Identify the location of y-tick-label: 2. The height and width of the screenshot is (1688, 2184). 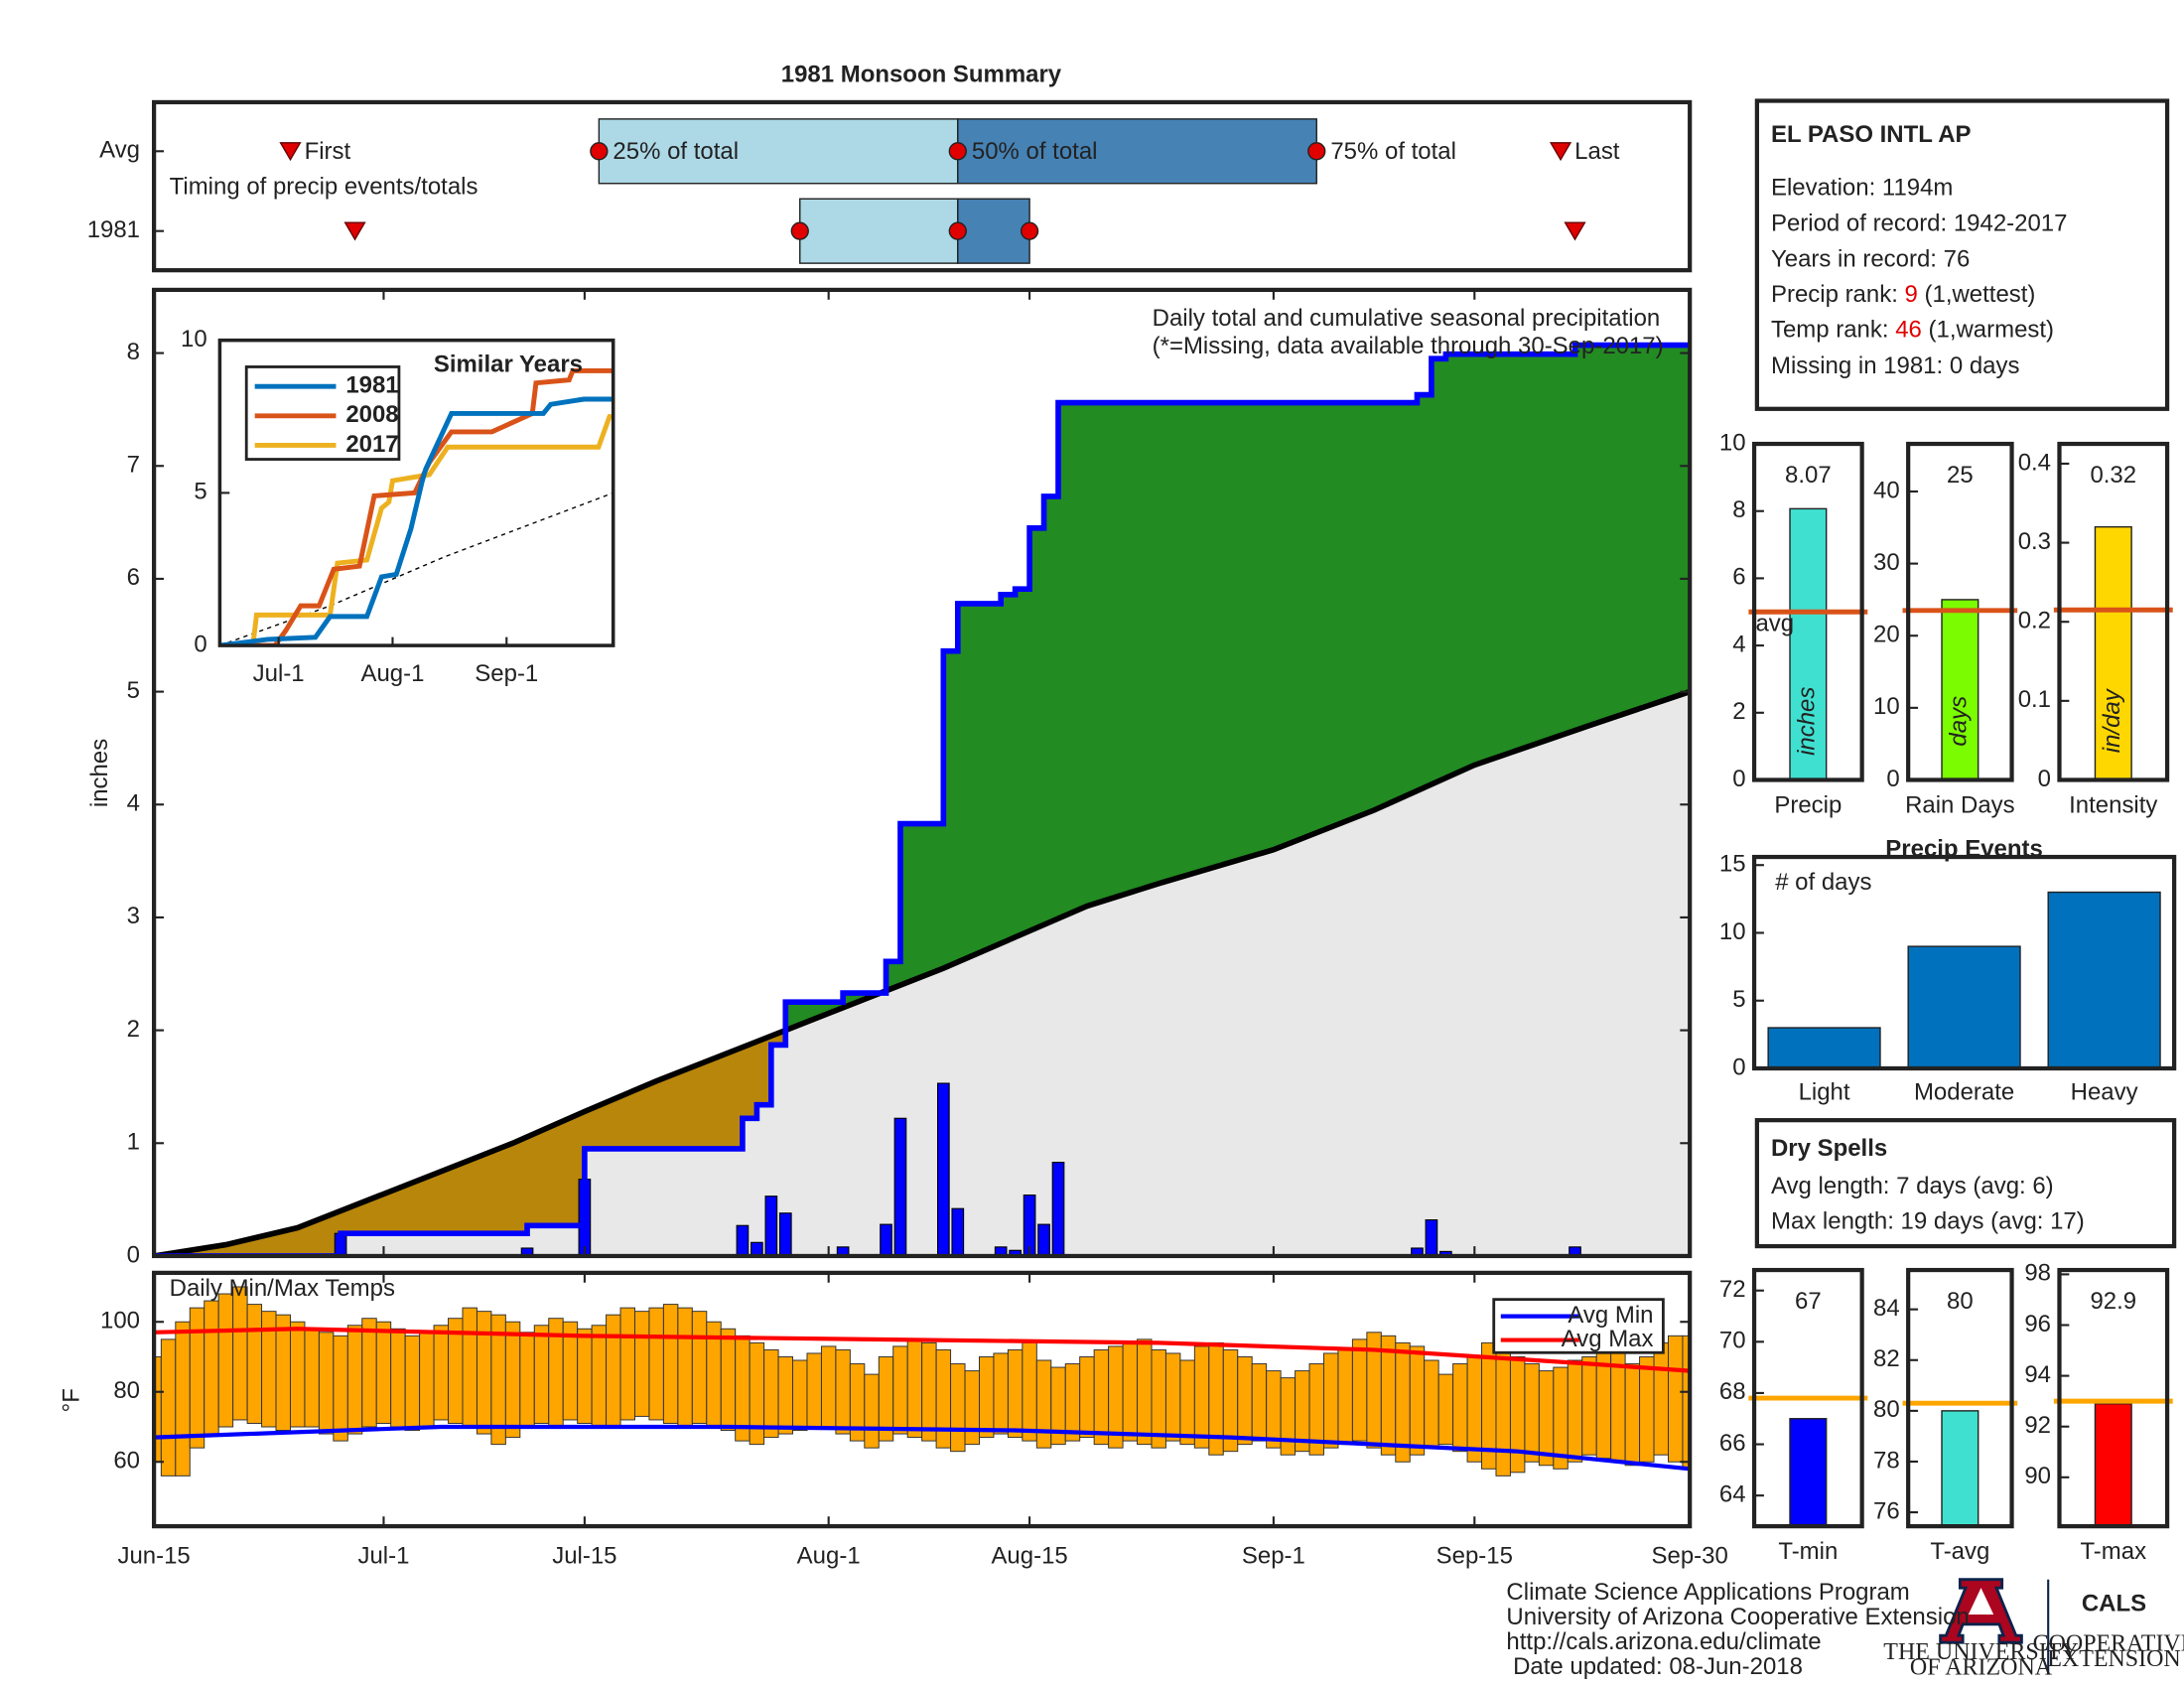
(1738, 711).